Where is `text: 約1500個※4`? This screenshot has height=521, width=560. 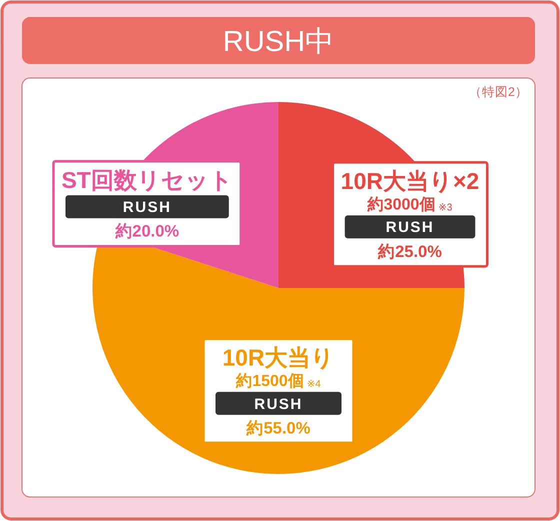
text: 約1500個※4 is located at coordinates (278, 381).